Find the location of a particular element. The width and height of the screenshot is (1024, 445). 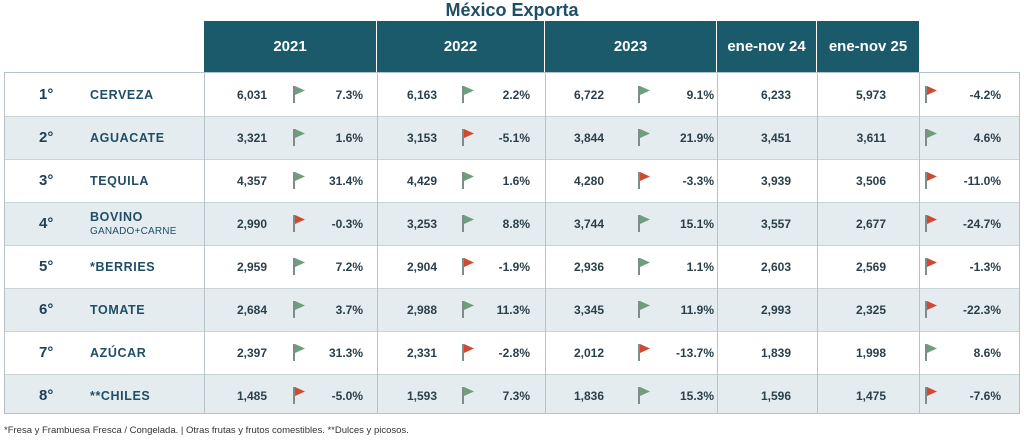

change-2023: 11.9% is located at coordinates (697, 309).